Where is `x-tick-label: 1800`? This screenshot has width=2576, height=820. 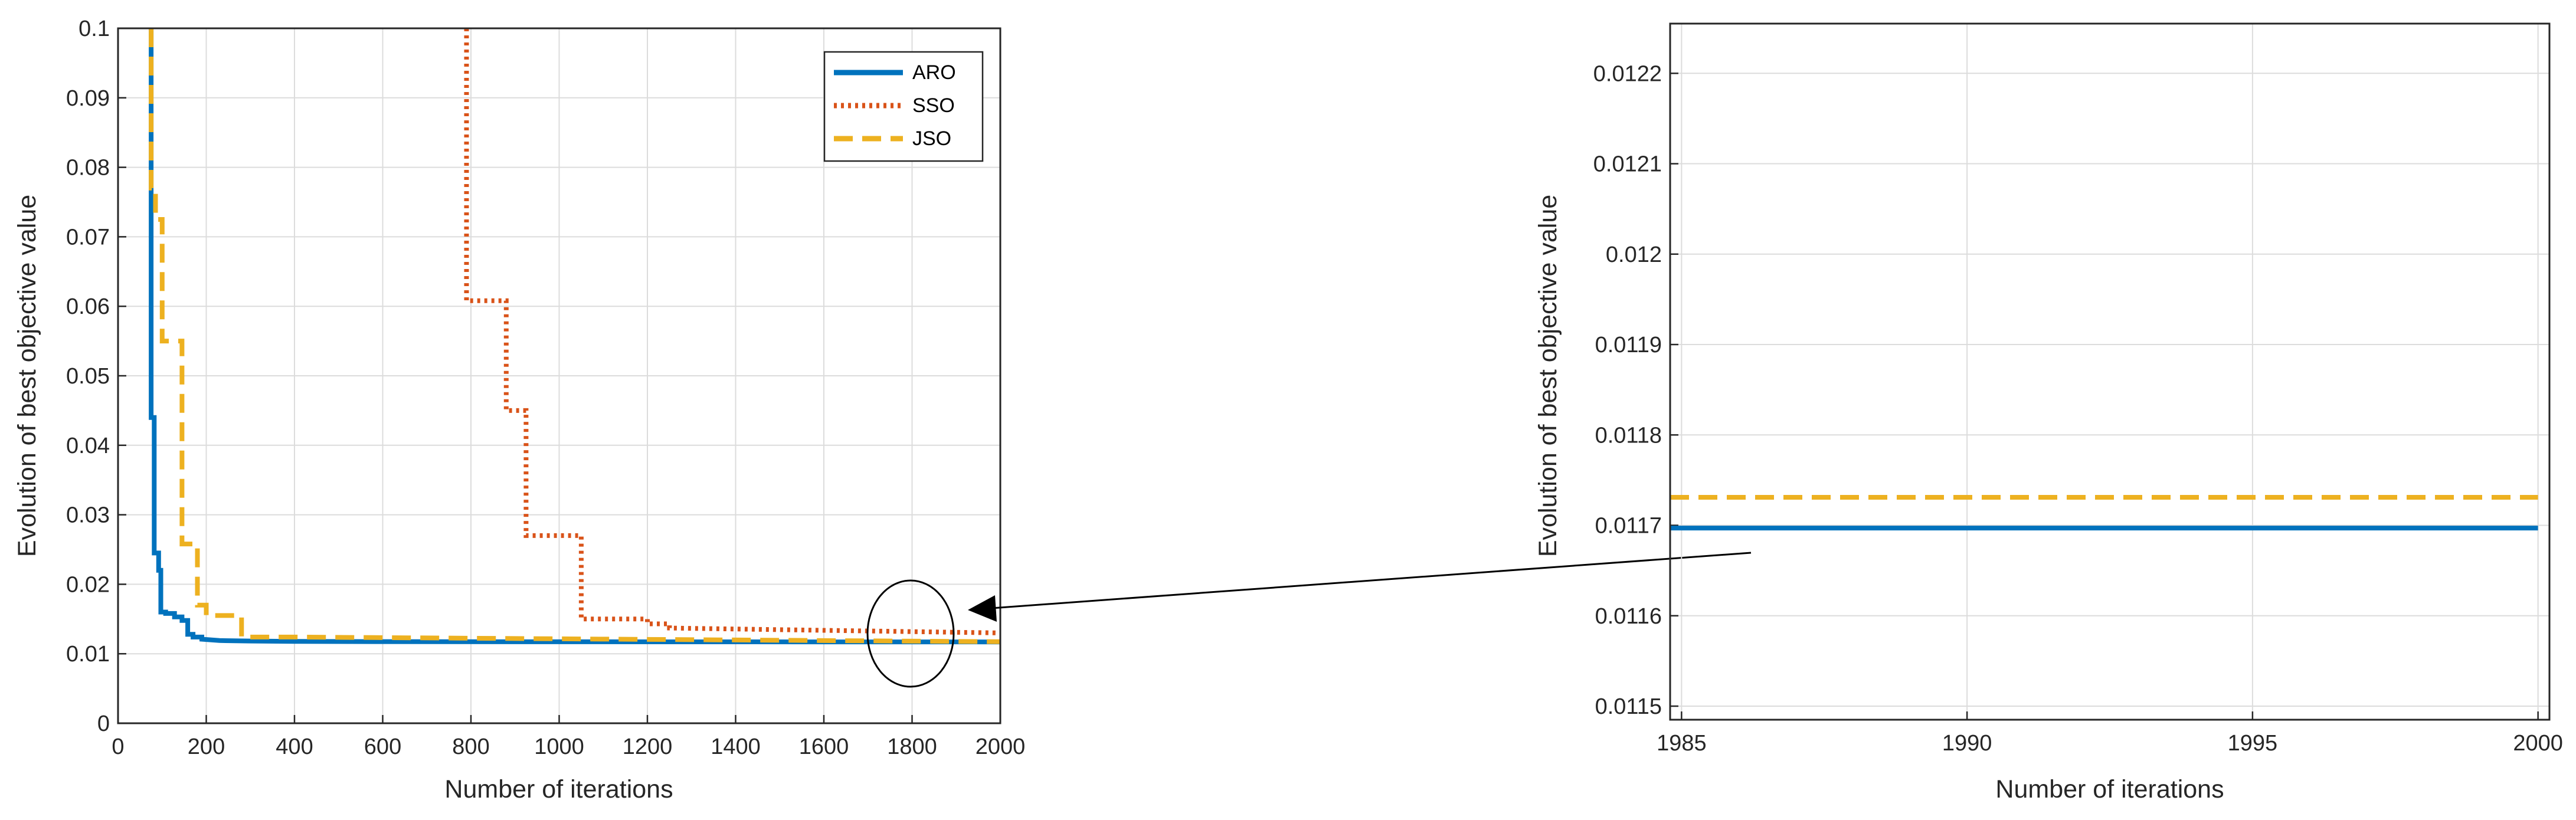
x-tick-label: 1800 is located at coordinates (912, 746).